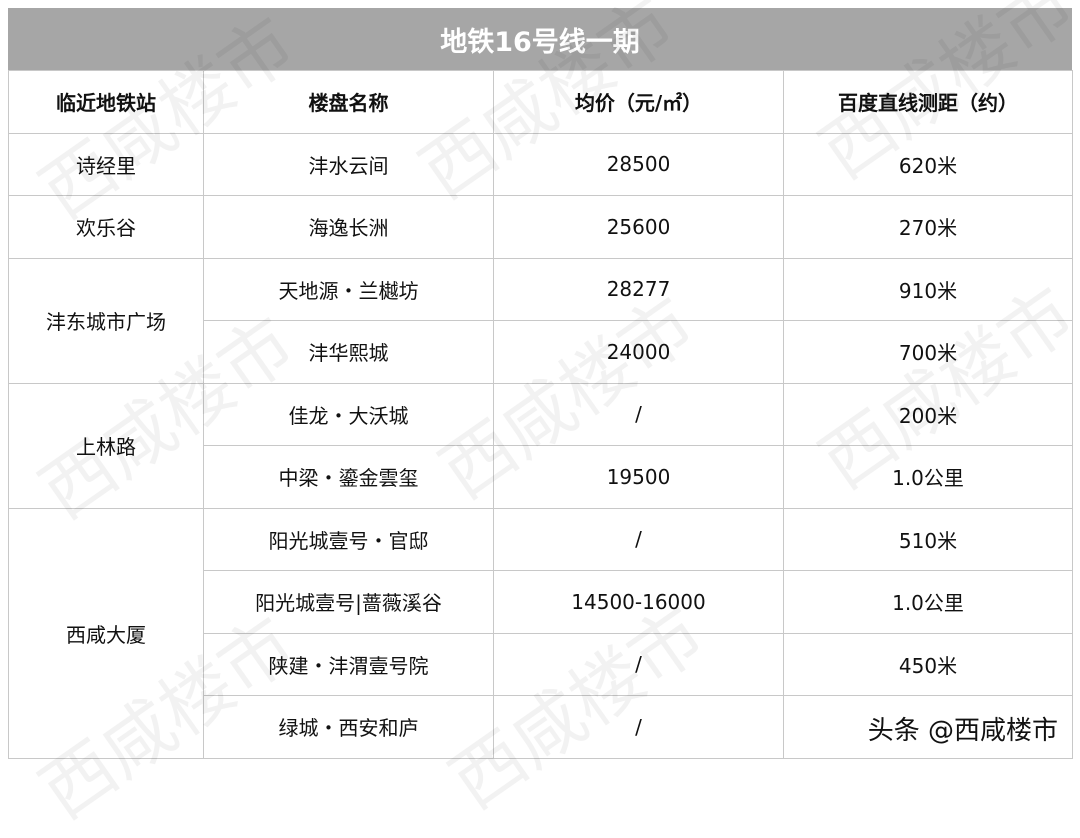 Image resolution: width=1080 pixels, height=838 pixels. What do you see at coordinates (638, 289) in the screenshot?
I see `price-cell: 28277` at bounding box center [638, 289].